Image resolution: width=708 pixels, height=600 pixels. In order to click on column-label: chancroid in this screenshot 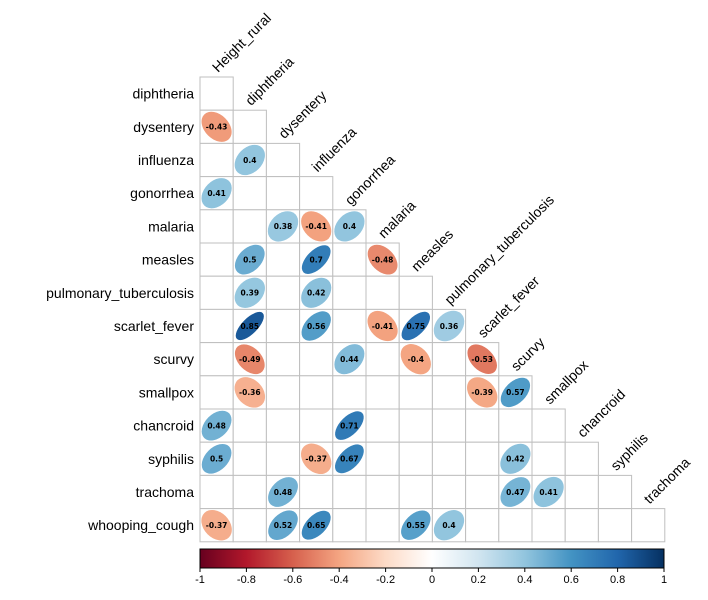, I will do `click(601, 413)`.